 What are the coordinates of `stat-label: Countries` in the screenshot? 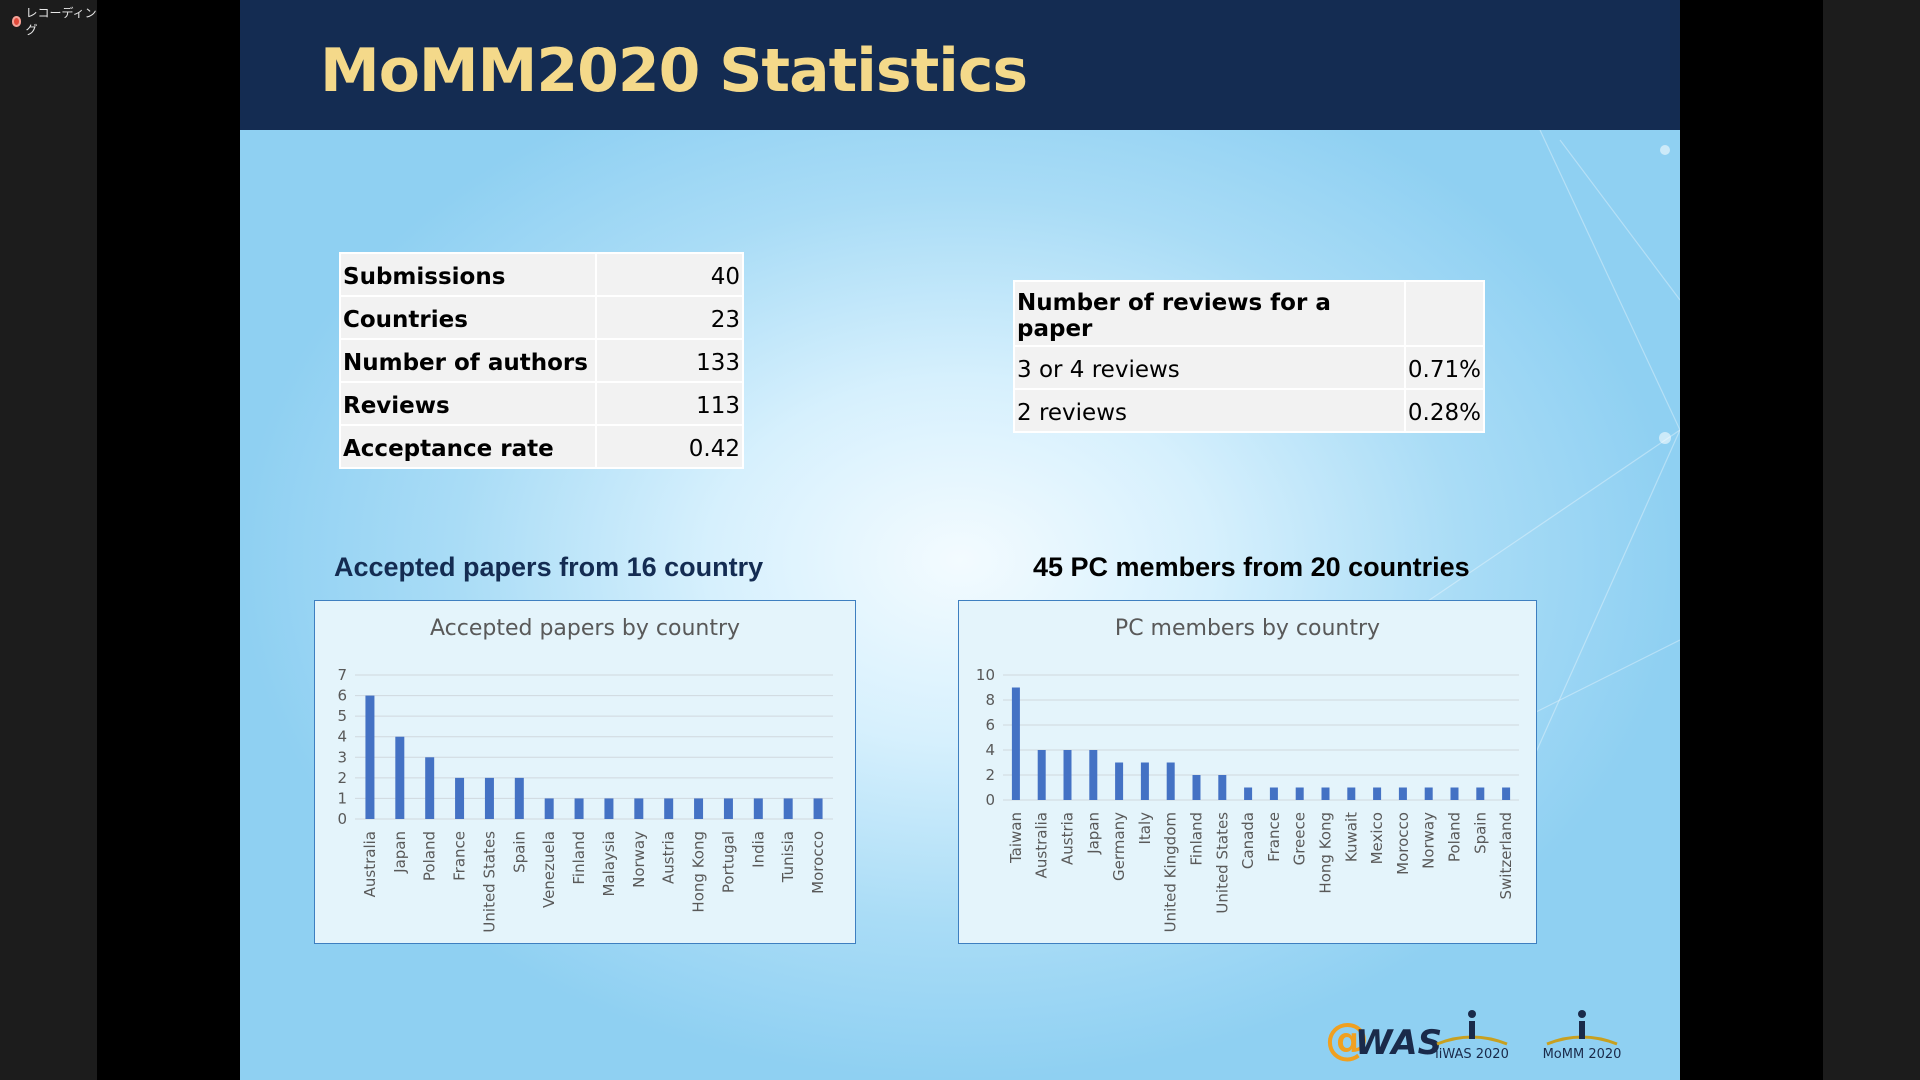 It's located at (468, 317).